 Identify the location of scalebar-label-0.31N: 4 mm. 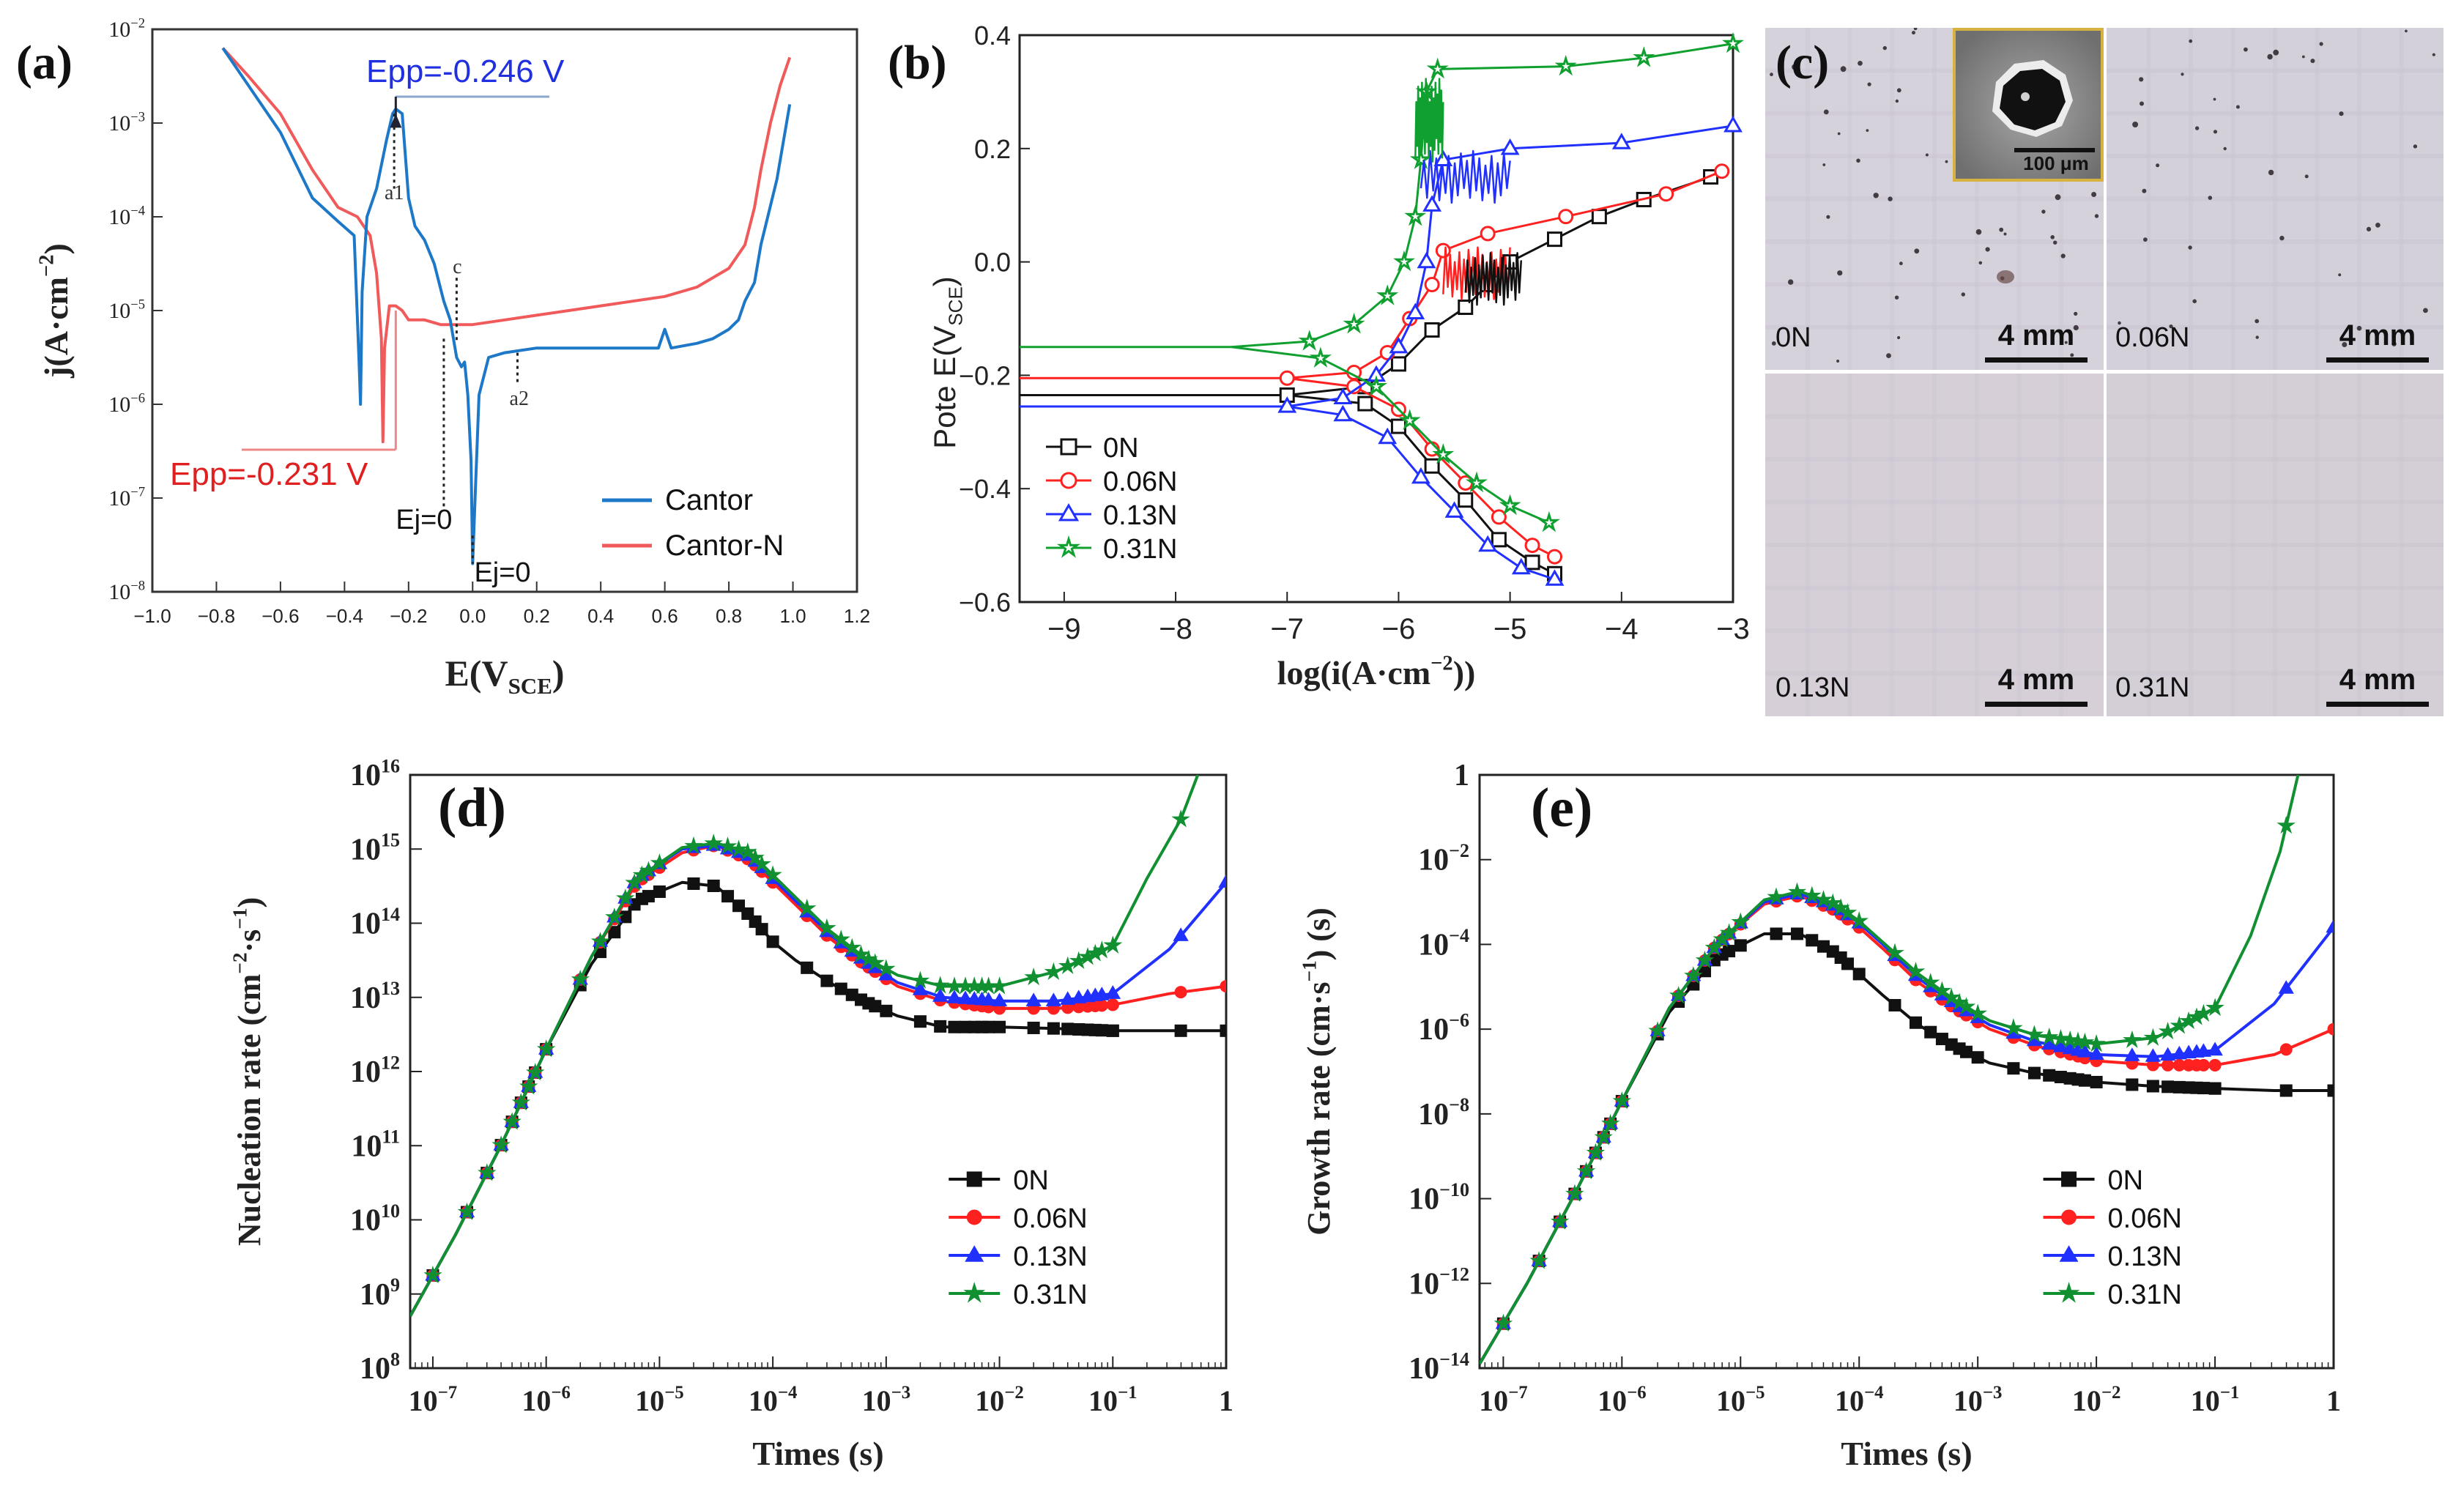
(2377, 680).